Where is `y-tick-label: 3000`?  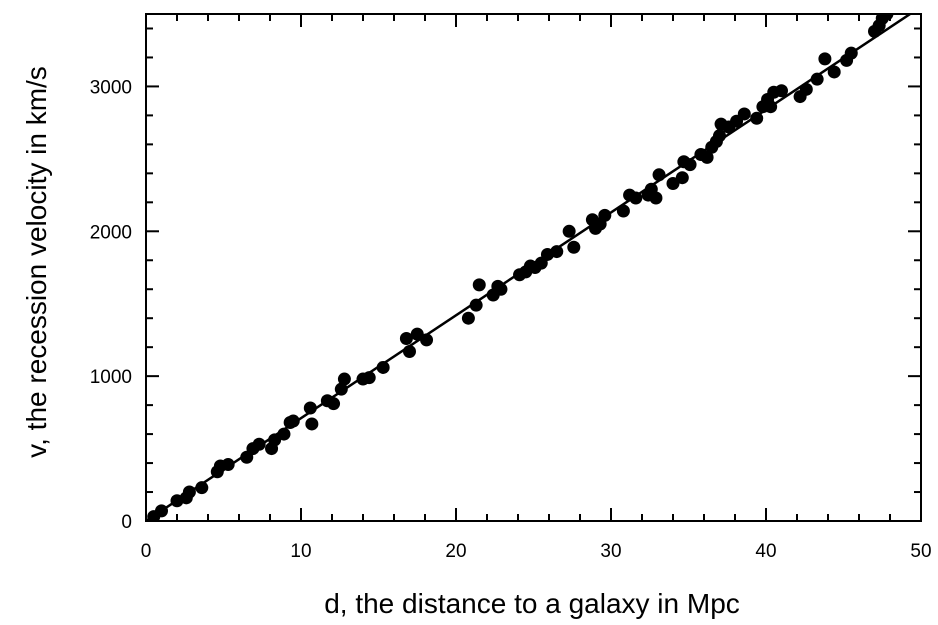 y-tick-label: 3000 is located at coordinates (111, 87).